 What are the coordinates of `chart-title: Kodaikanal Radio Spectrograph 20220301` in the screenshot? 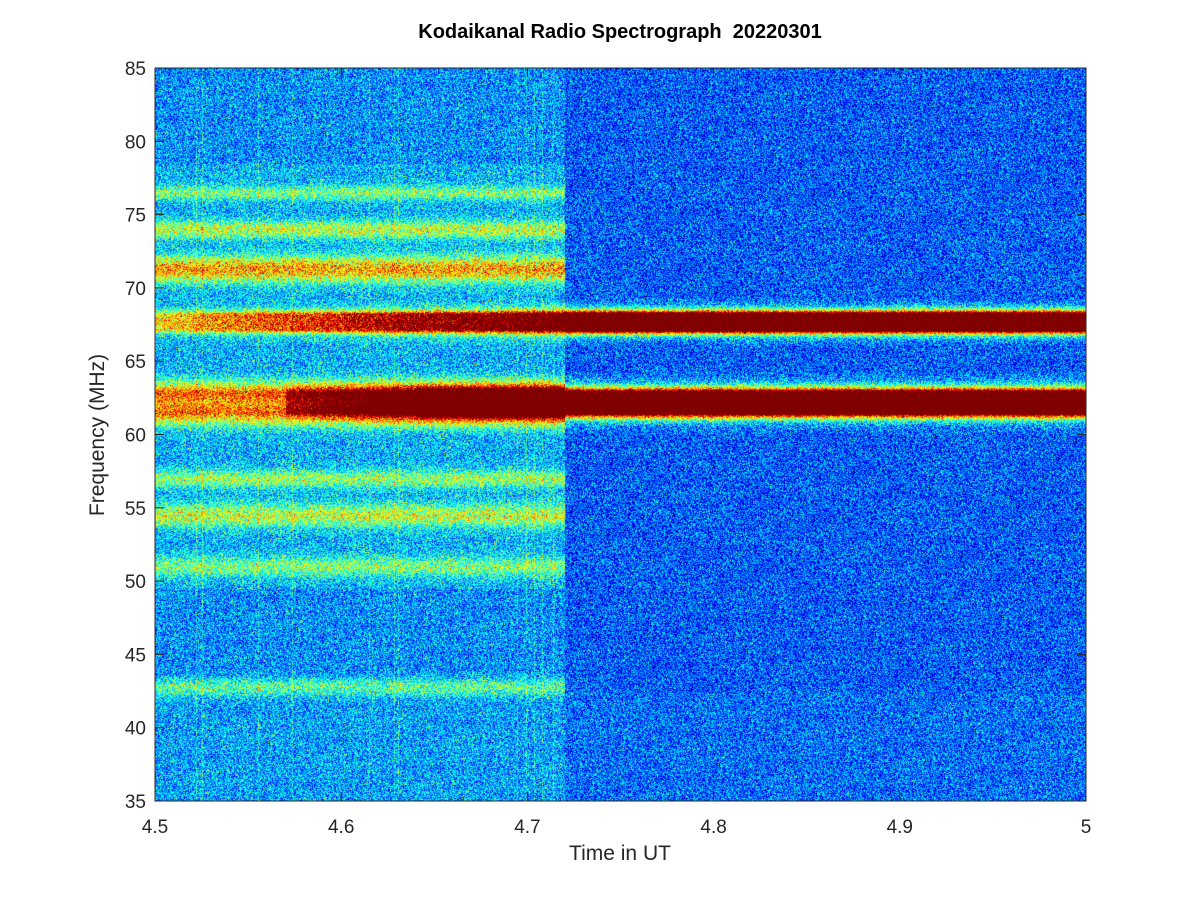 It's located at (620, 32).